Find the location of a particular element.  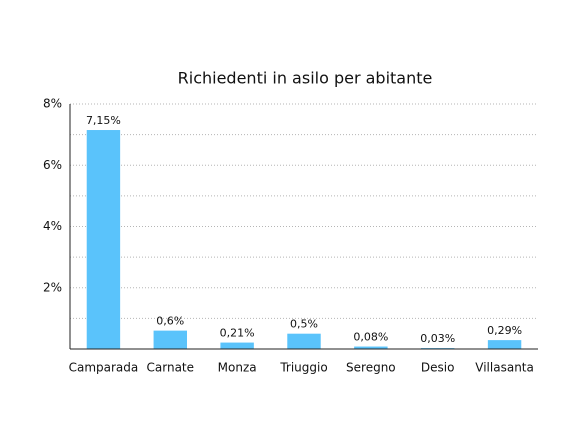

value-label: 0,21% is located at coordinates (237, 333).